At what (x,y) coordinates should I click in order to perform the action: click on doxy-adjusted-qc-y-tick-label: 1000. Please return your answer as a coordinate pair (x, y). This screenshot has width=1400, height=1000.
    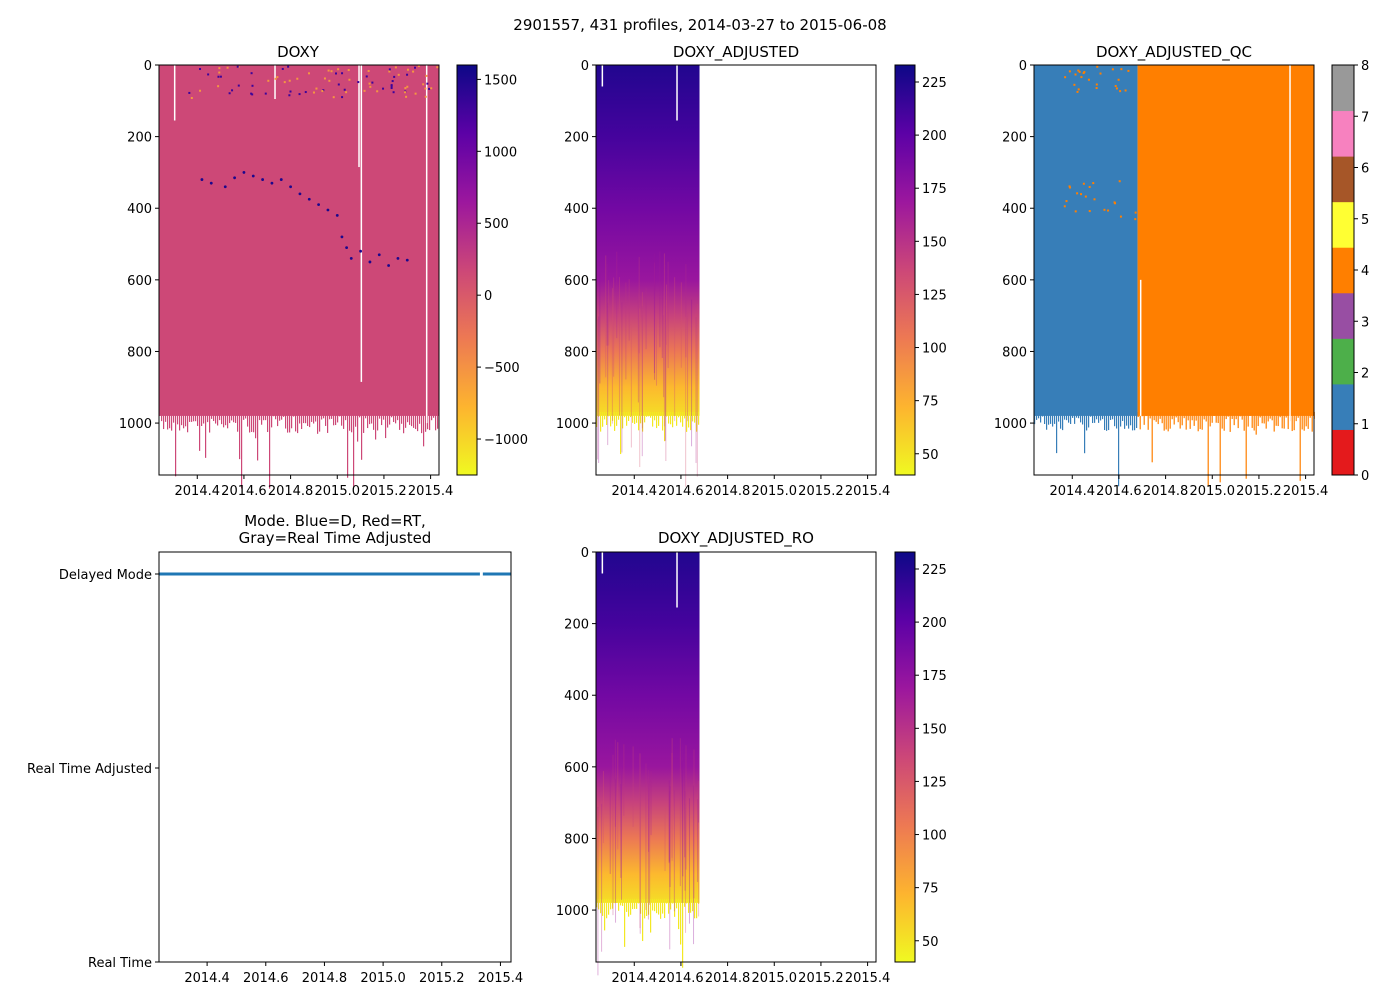
    Looking at the image, I should click on (1010, 424).